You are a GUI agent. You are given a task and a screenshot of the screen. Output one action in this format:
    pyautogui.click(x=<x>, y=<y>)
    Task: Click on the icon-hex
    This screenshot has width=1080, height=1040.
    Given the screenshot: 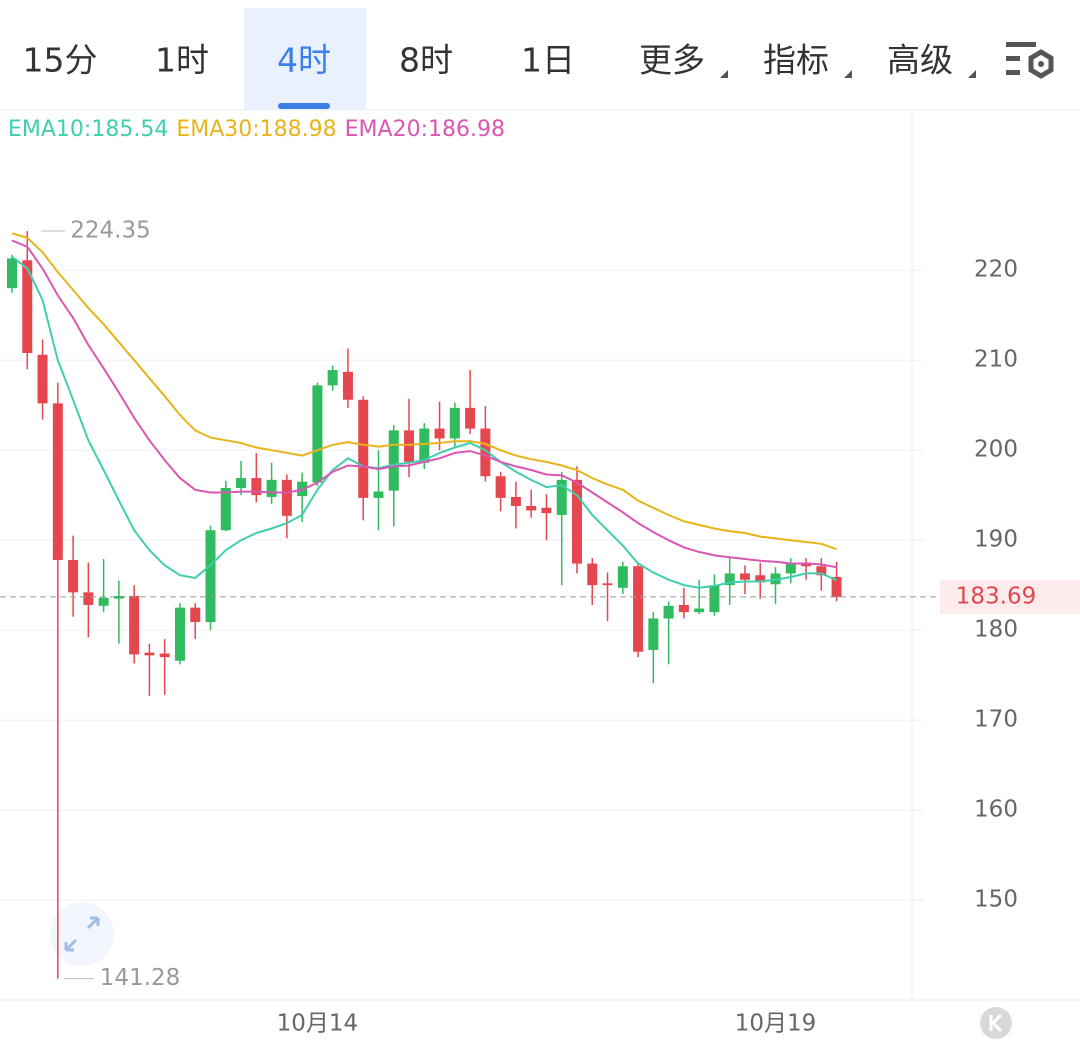 What is the action you would take?
    pyautogui.click(x=1041, y=64)
    